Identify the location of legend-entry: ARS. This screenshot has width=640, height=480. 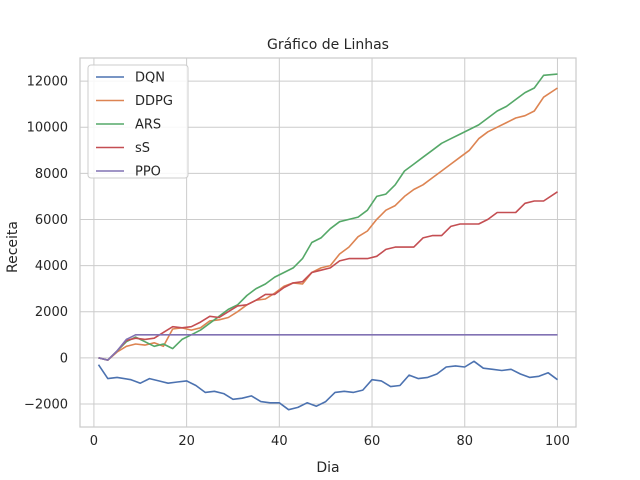
(148, 125).